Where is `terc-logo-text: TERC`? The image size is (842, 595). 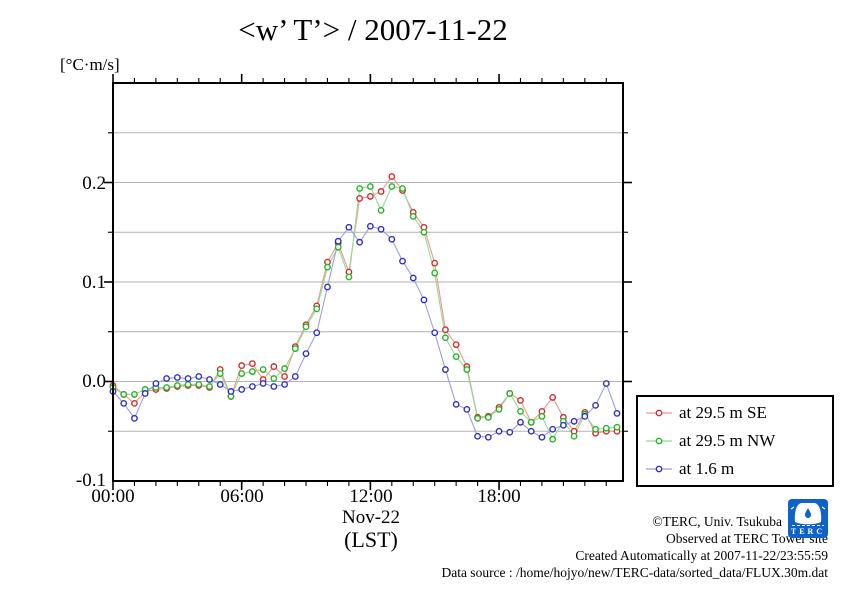
terc-logo-text: TERC is located at coordinates (808, 531).